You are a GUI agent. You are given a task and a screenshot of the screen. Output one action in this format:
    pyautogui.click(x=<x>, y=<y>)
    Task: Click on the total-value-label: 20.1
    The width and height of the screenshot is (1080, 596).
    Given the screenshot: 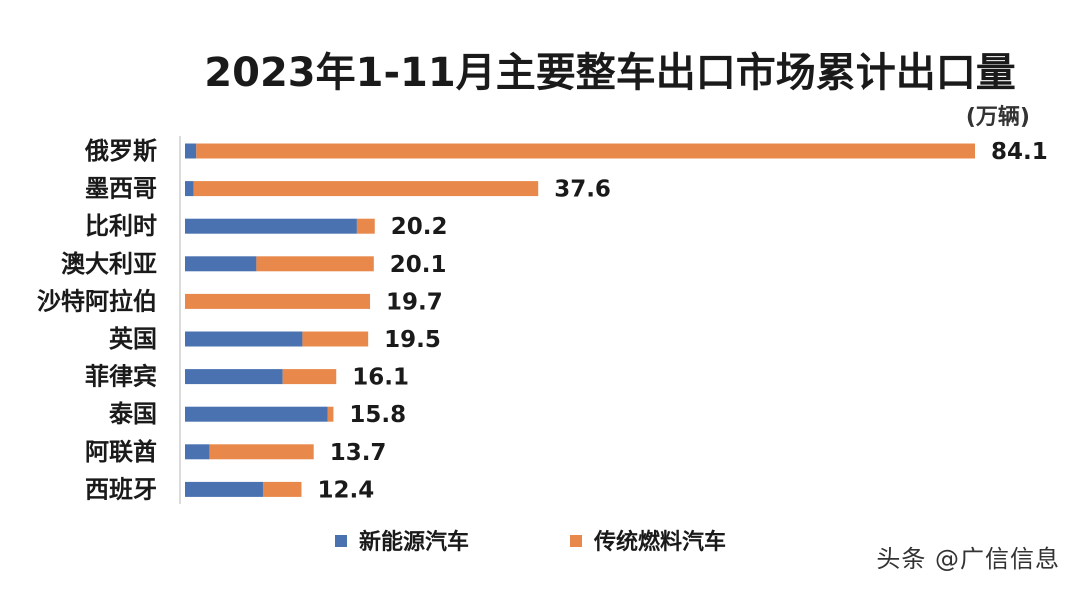 What is the action you would take?
    pyautogui.click(x=418, y=265)
    